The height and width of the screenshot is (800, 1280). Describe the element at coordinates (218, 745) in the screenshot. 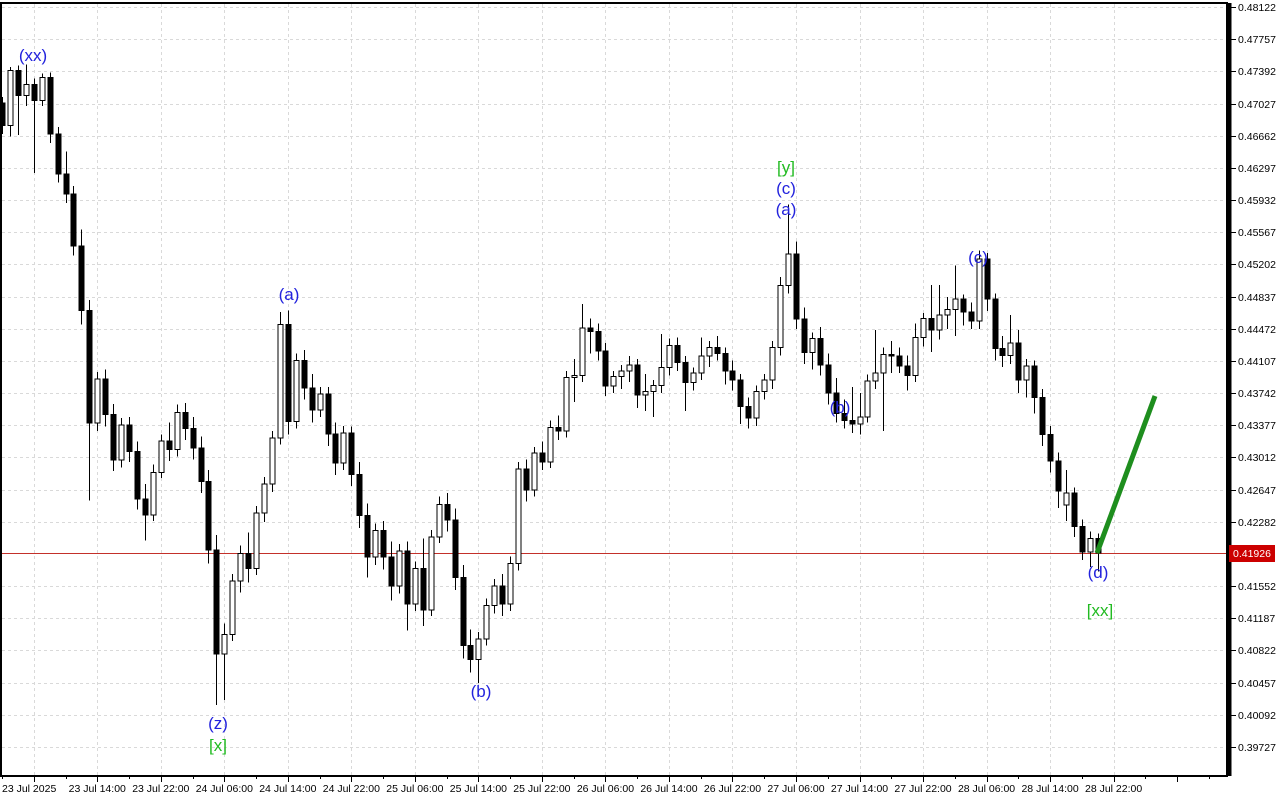

I see `wave-label: [x]` at that location.